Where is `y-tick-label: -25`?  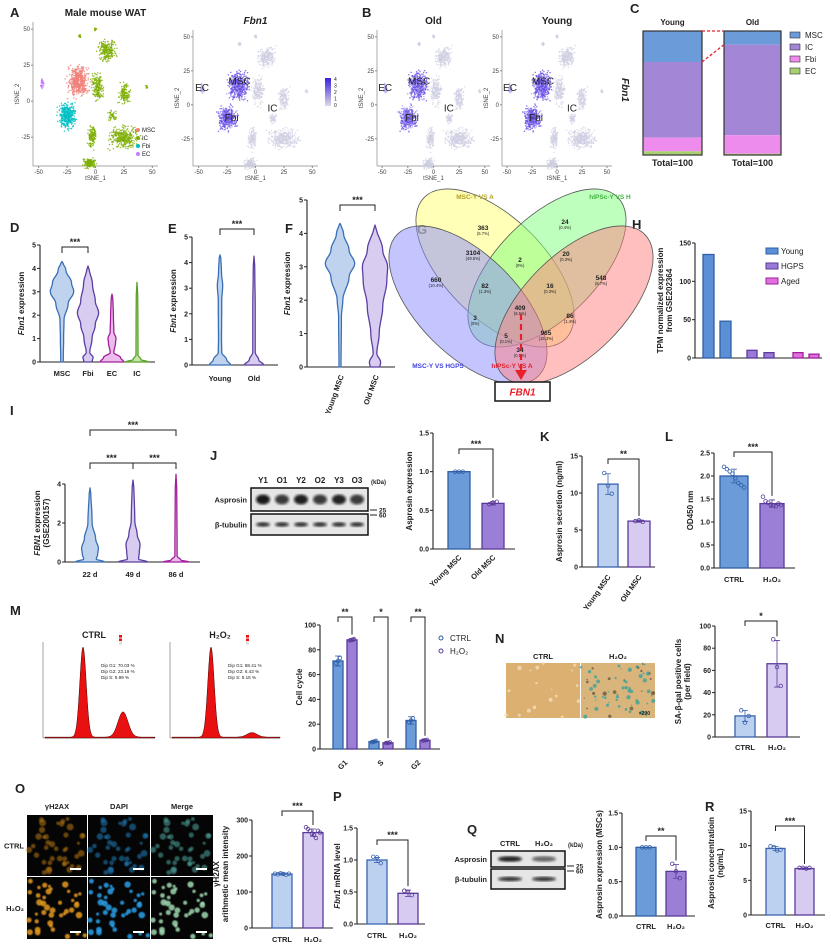
y-tick-label: -25 is located at coordinates (369, 140).